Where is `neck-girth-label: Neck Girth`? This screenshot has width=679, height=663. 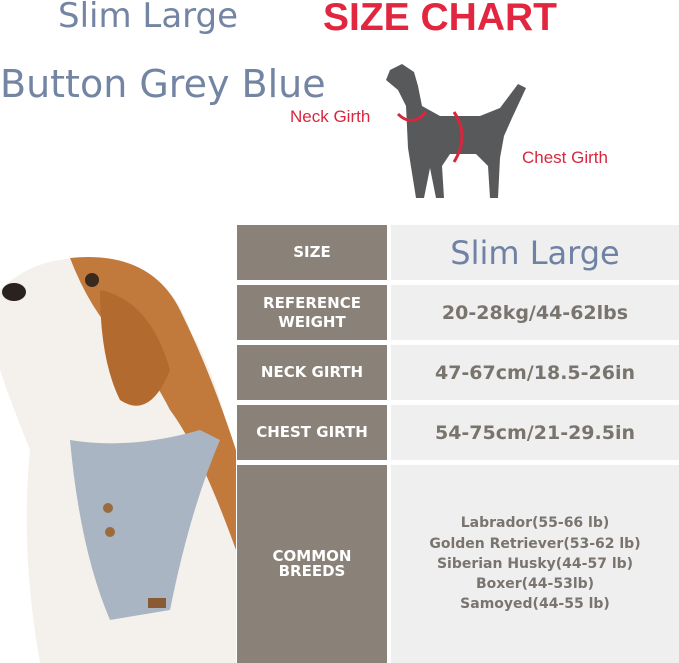 neck-girth-label: Neck Girth is located at coordinates (330, 116).